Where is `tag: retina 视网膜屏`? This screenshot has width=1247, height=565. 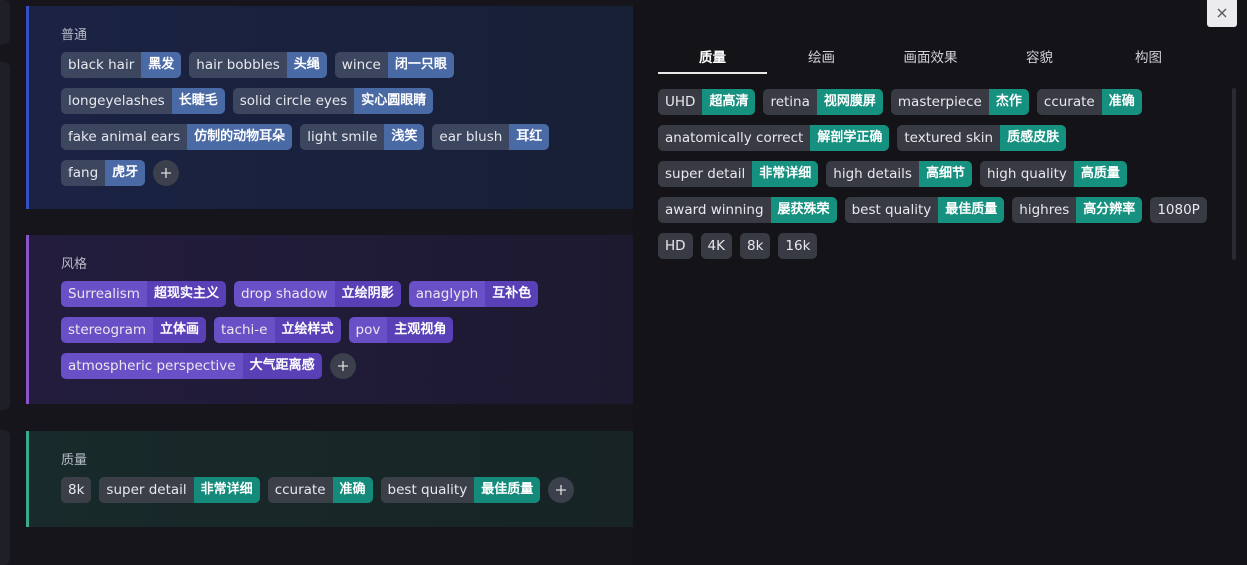 tag: retina 视网膜屏 is located at coordinates (823, 102).